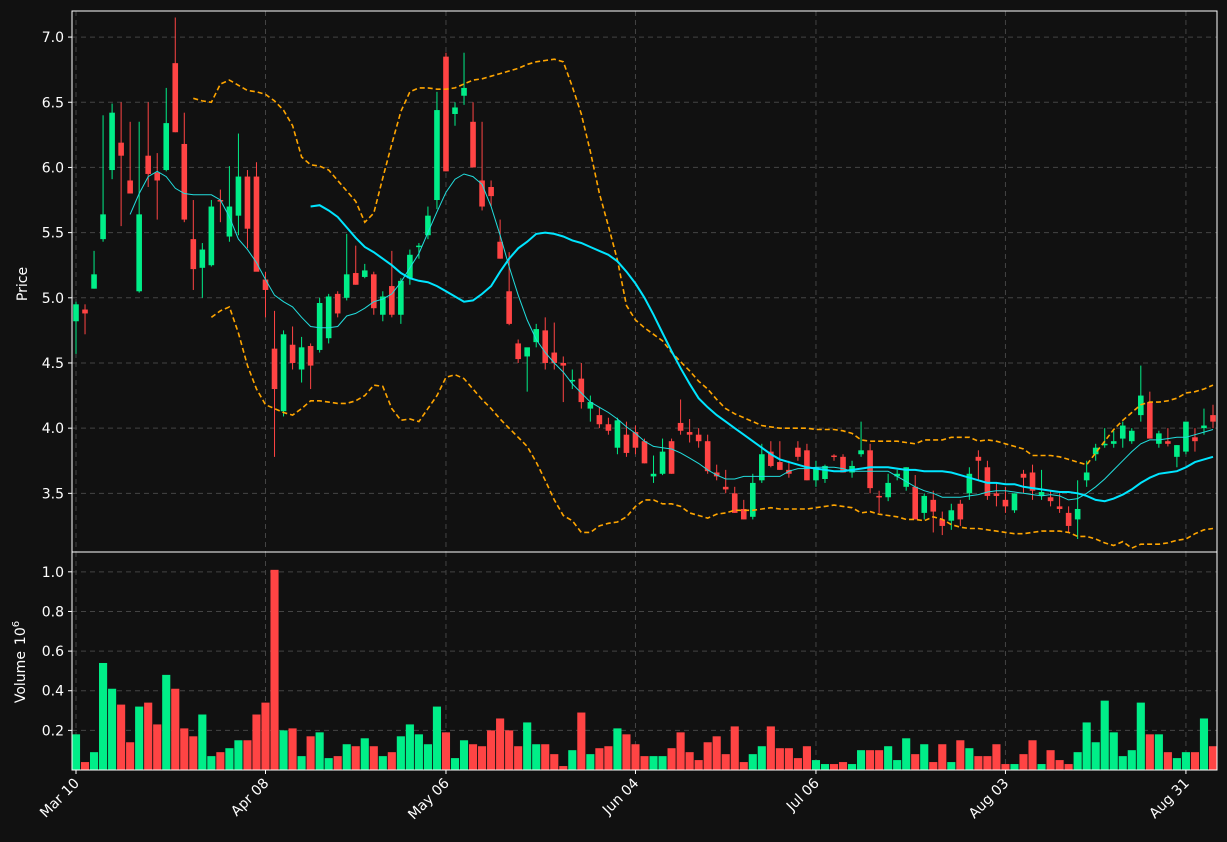  What do you see at coordinates (53, 652) in the screenshot?
I see `volume-tick-label: 0.6` at bounding box center [53, 652].